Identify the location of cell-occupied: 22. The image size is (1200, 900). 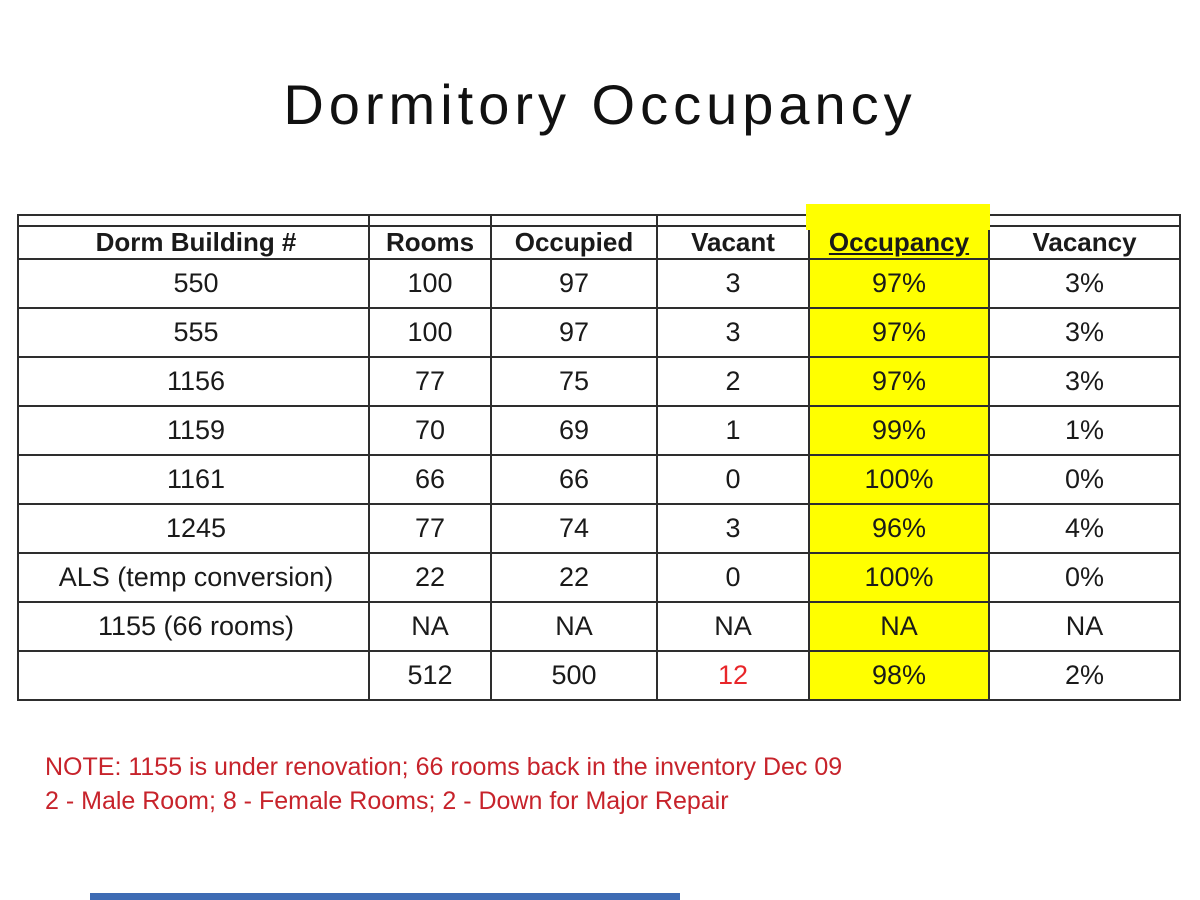
(574, 577).